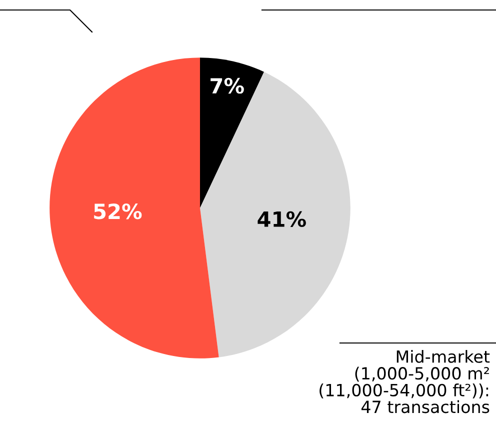 The width and height of the screenshot is (496, 443). What do you see at coordinates (118, 211) in the screenshot?
I see `data-label: 52%` at bounding box center [118, 211].